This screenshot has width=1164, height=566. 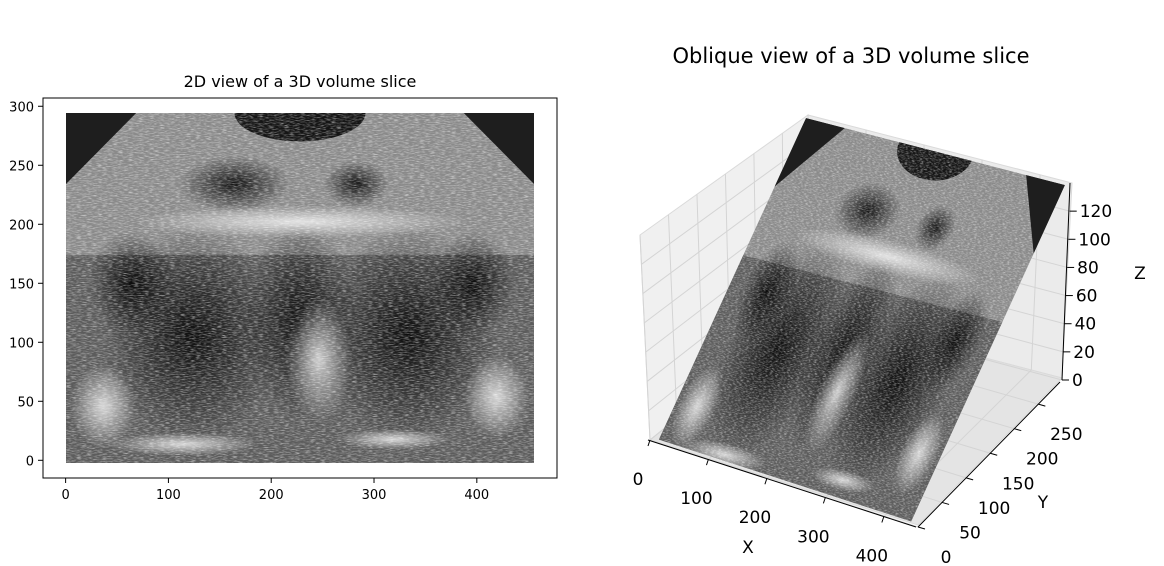 What do you see at coordinates (21, 166) in the screenshot?
I see `y-tick-label: 250` at bounding box center [21, 166].